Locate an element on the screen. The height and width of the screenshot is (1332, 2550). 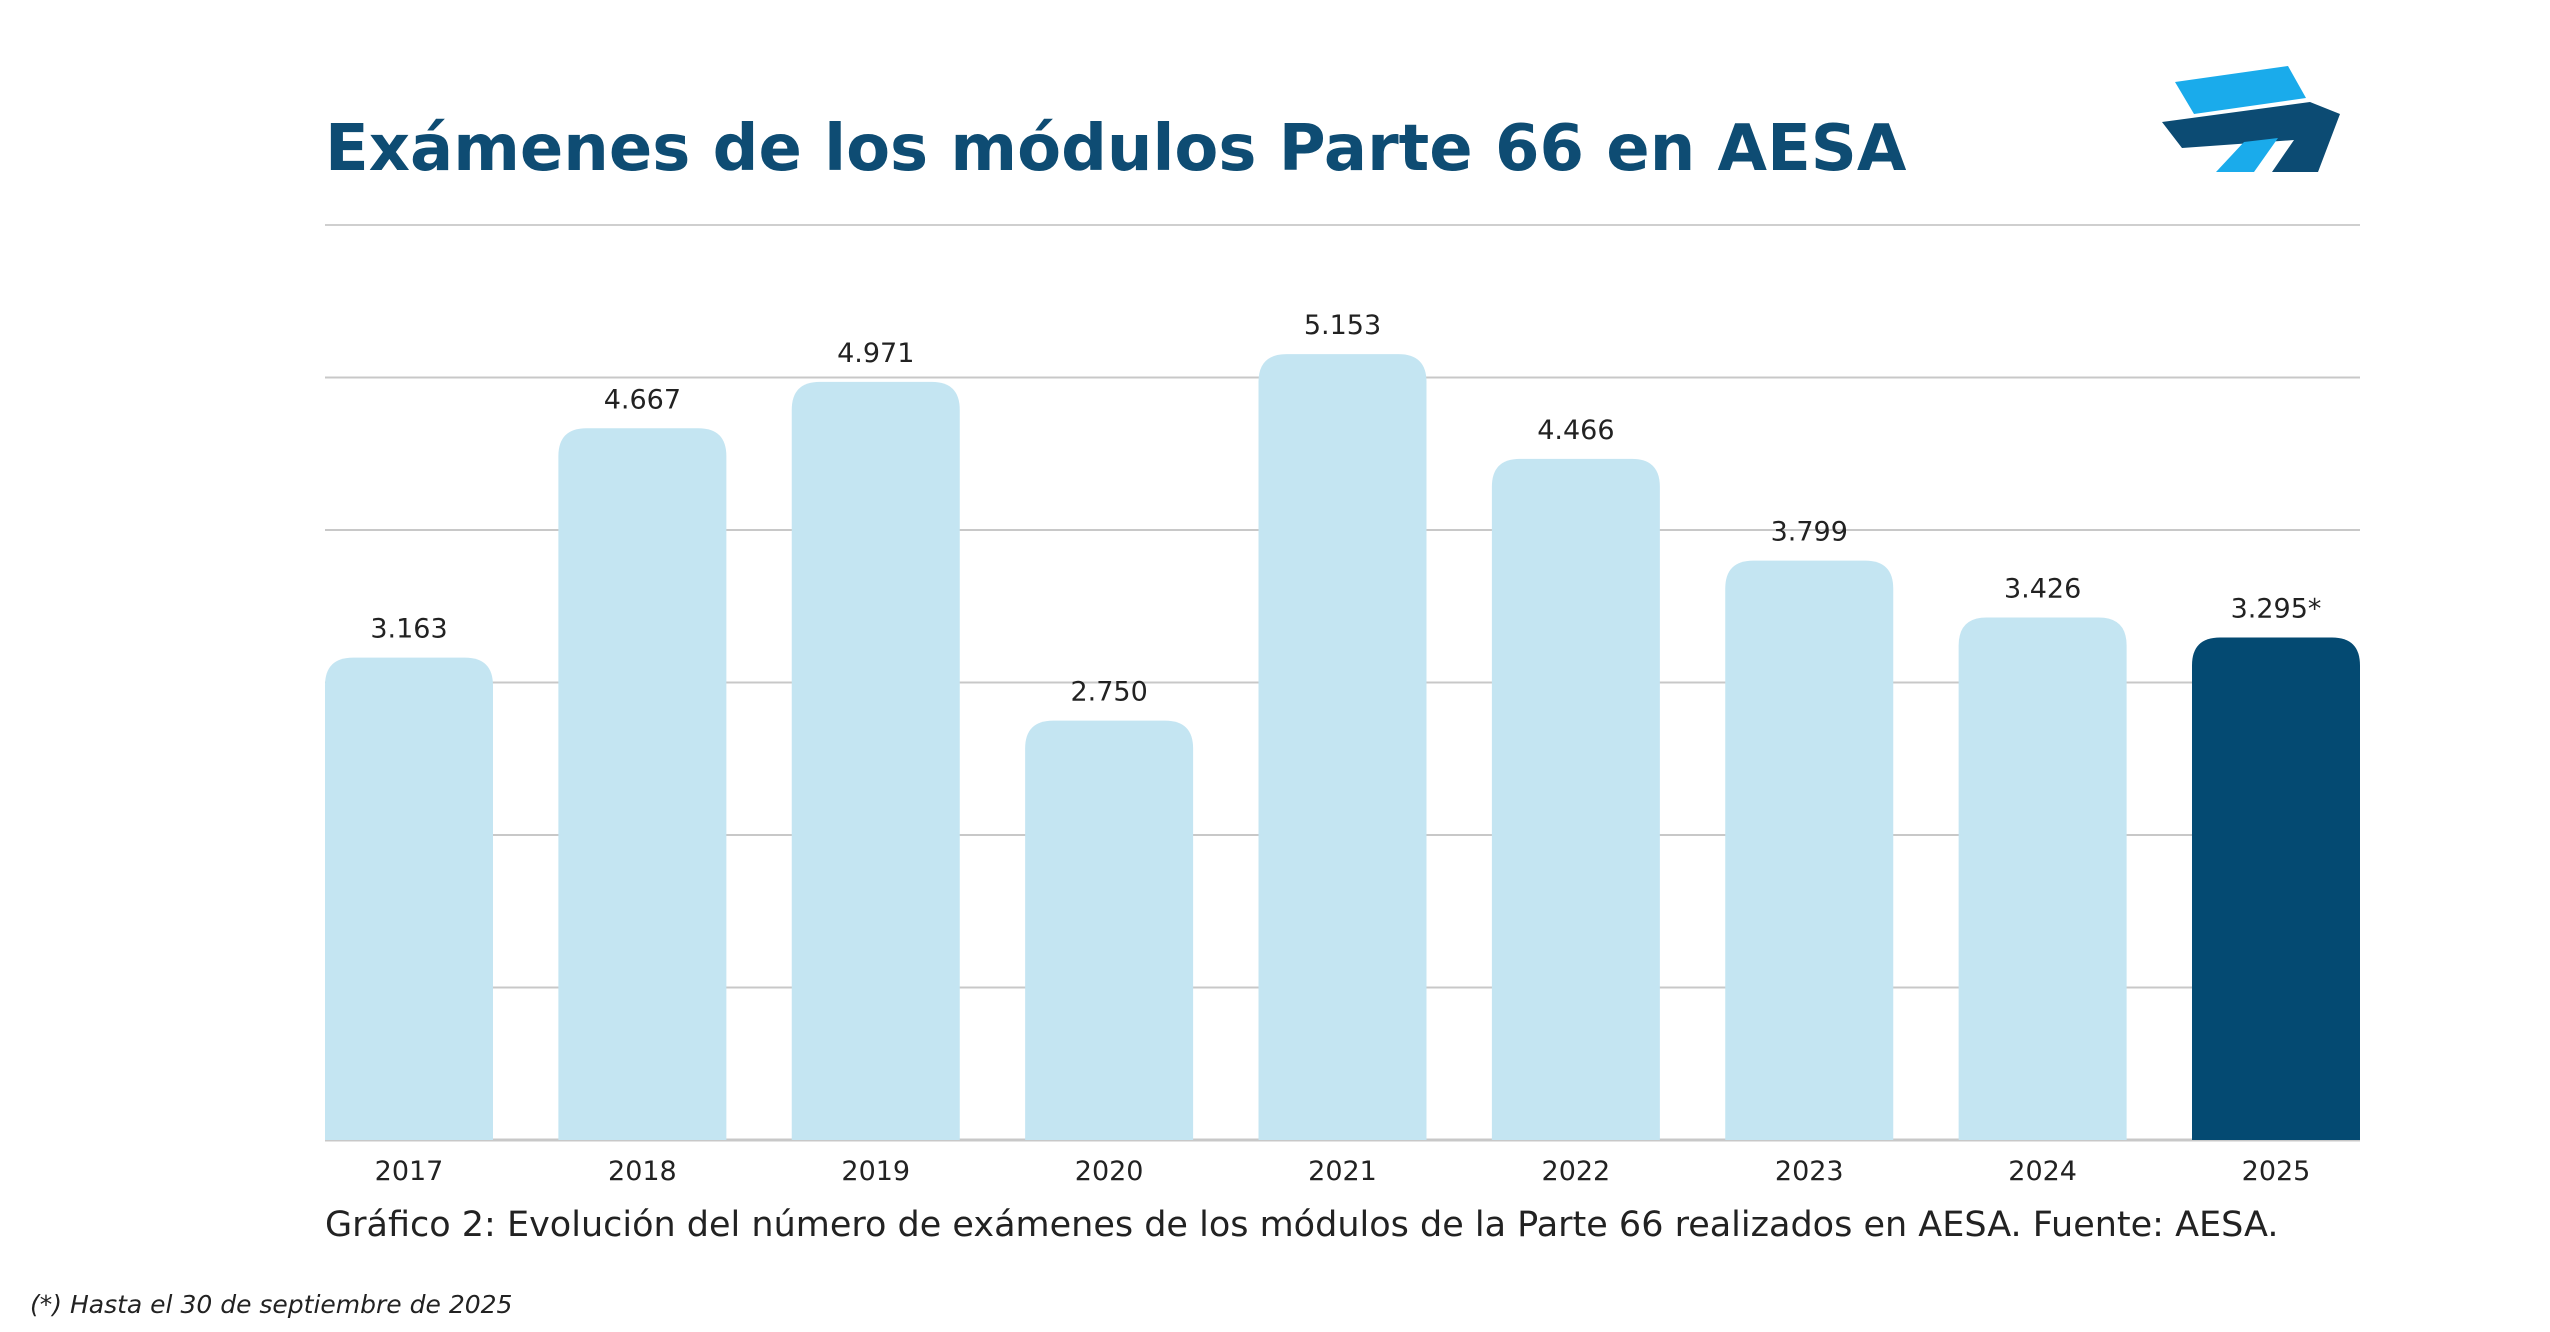
x-tick-label-2023: 2023 is located at coordinates (1809, 1171).